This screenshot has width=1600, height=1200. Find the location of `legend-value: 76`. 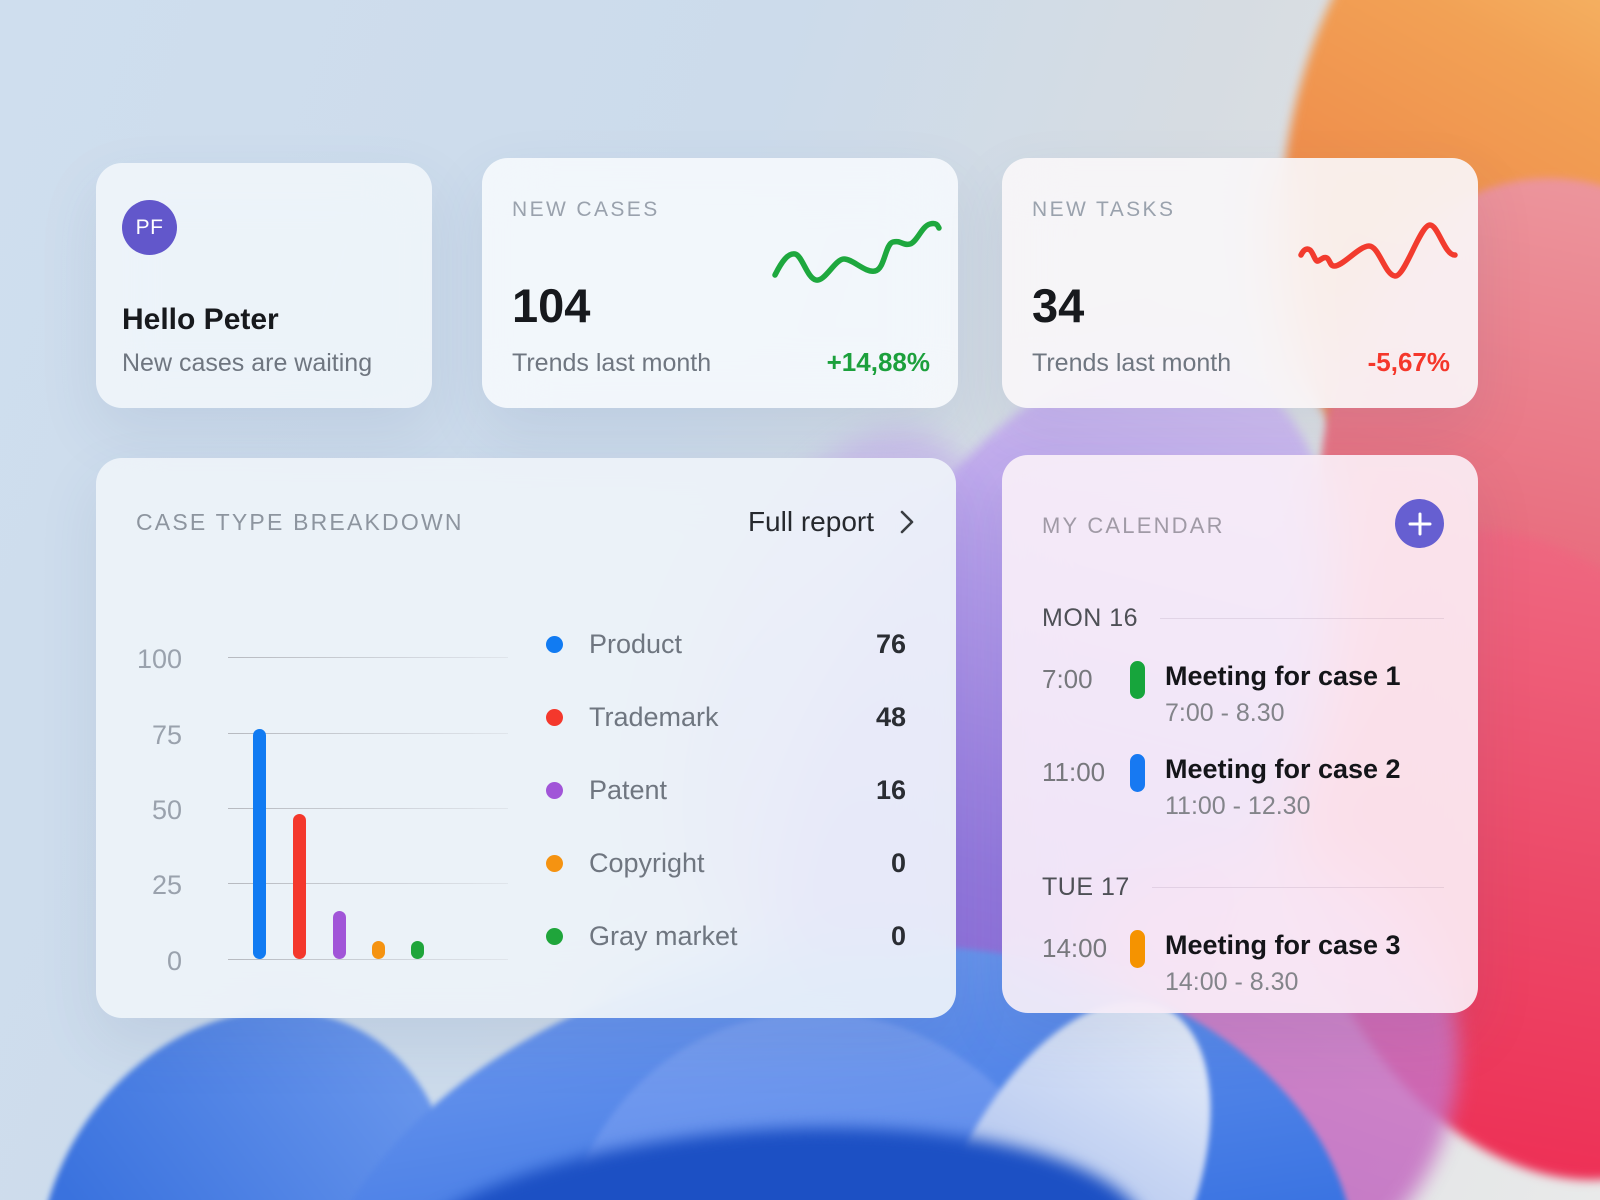

legend-value: 76 is located at coordinates (890, 644).